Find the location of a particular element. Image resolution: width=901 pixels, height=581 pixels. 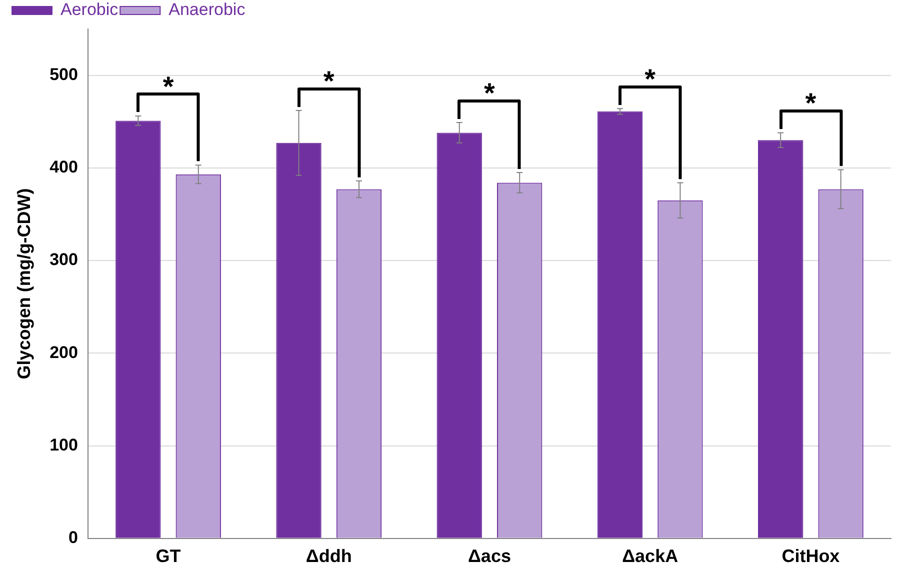

x-tick-label: ΔackA is located at coordinates (650, 556).